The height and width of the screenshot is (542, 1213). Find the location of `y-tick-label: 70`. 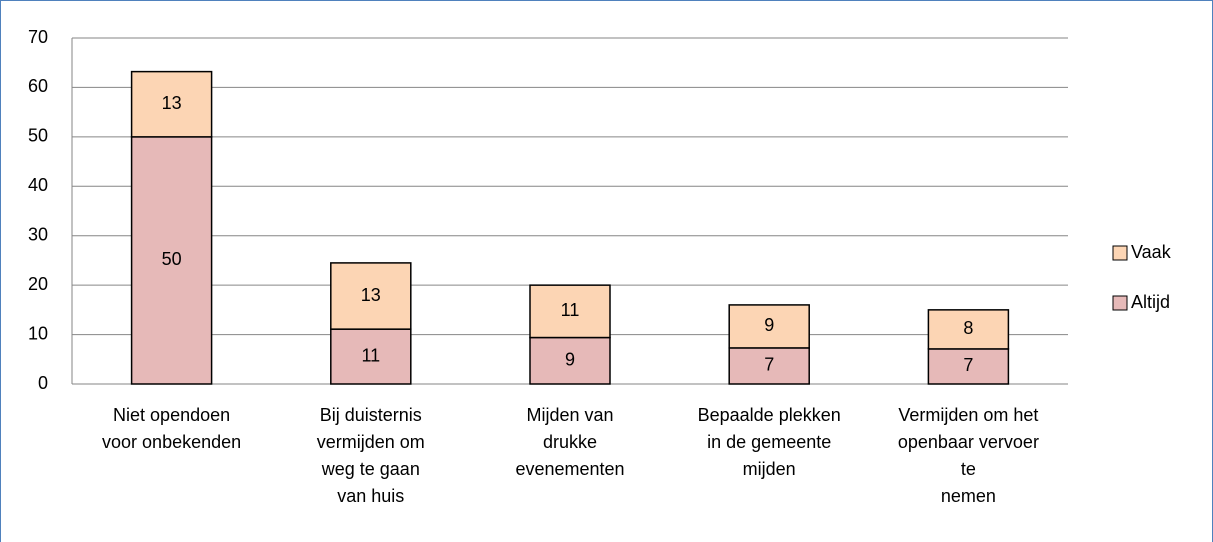

y-tick-label: 70 is located at coordinates (38, 37).